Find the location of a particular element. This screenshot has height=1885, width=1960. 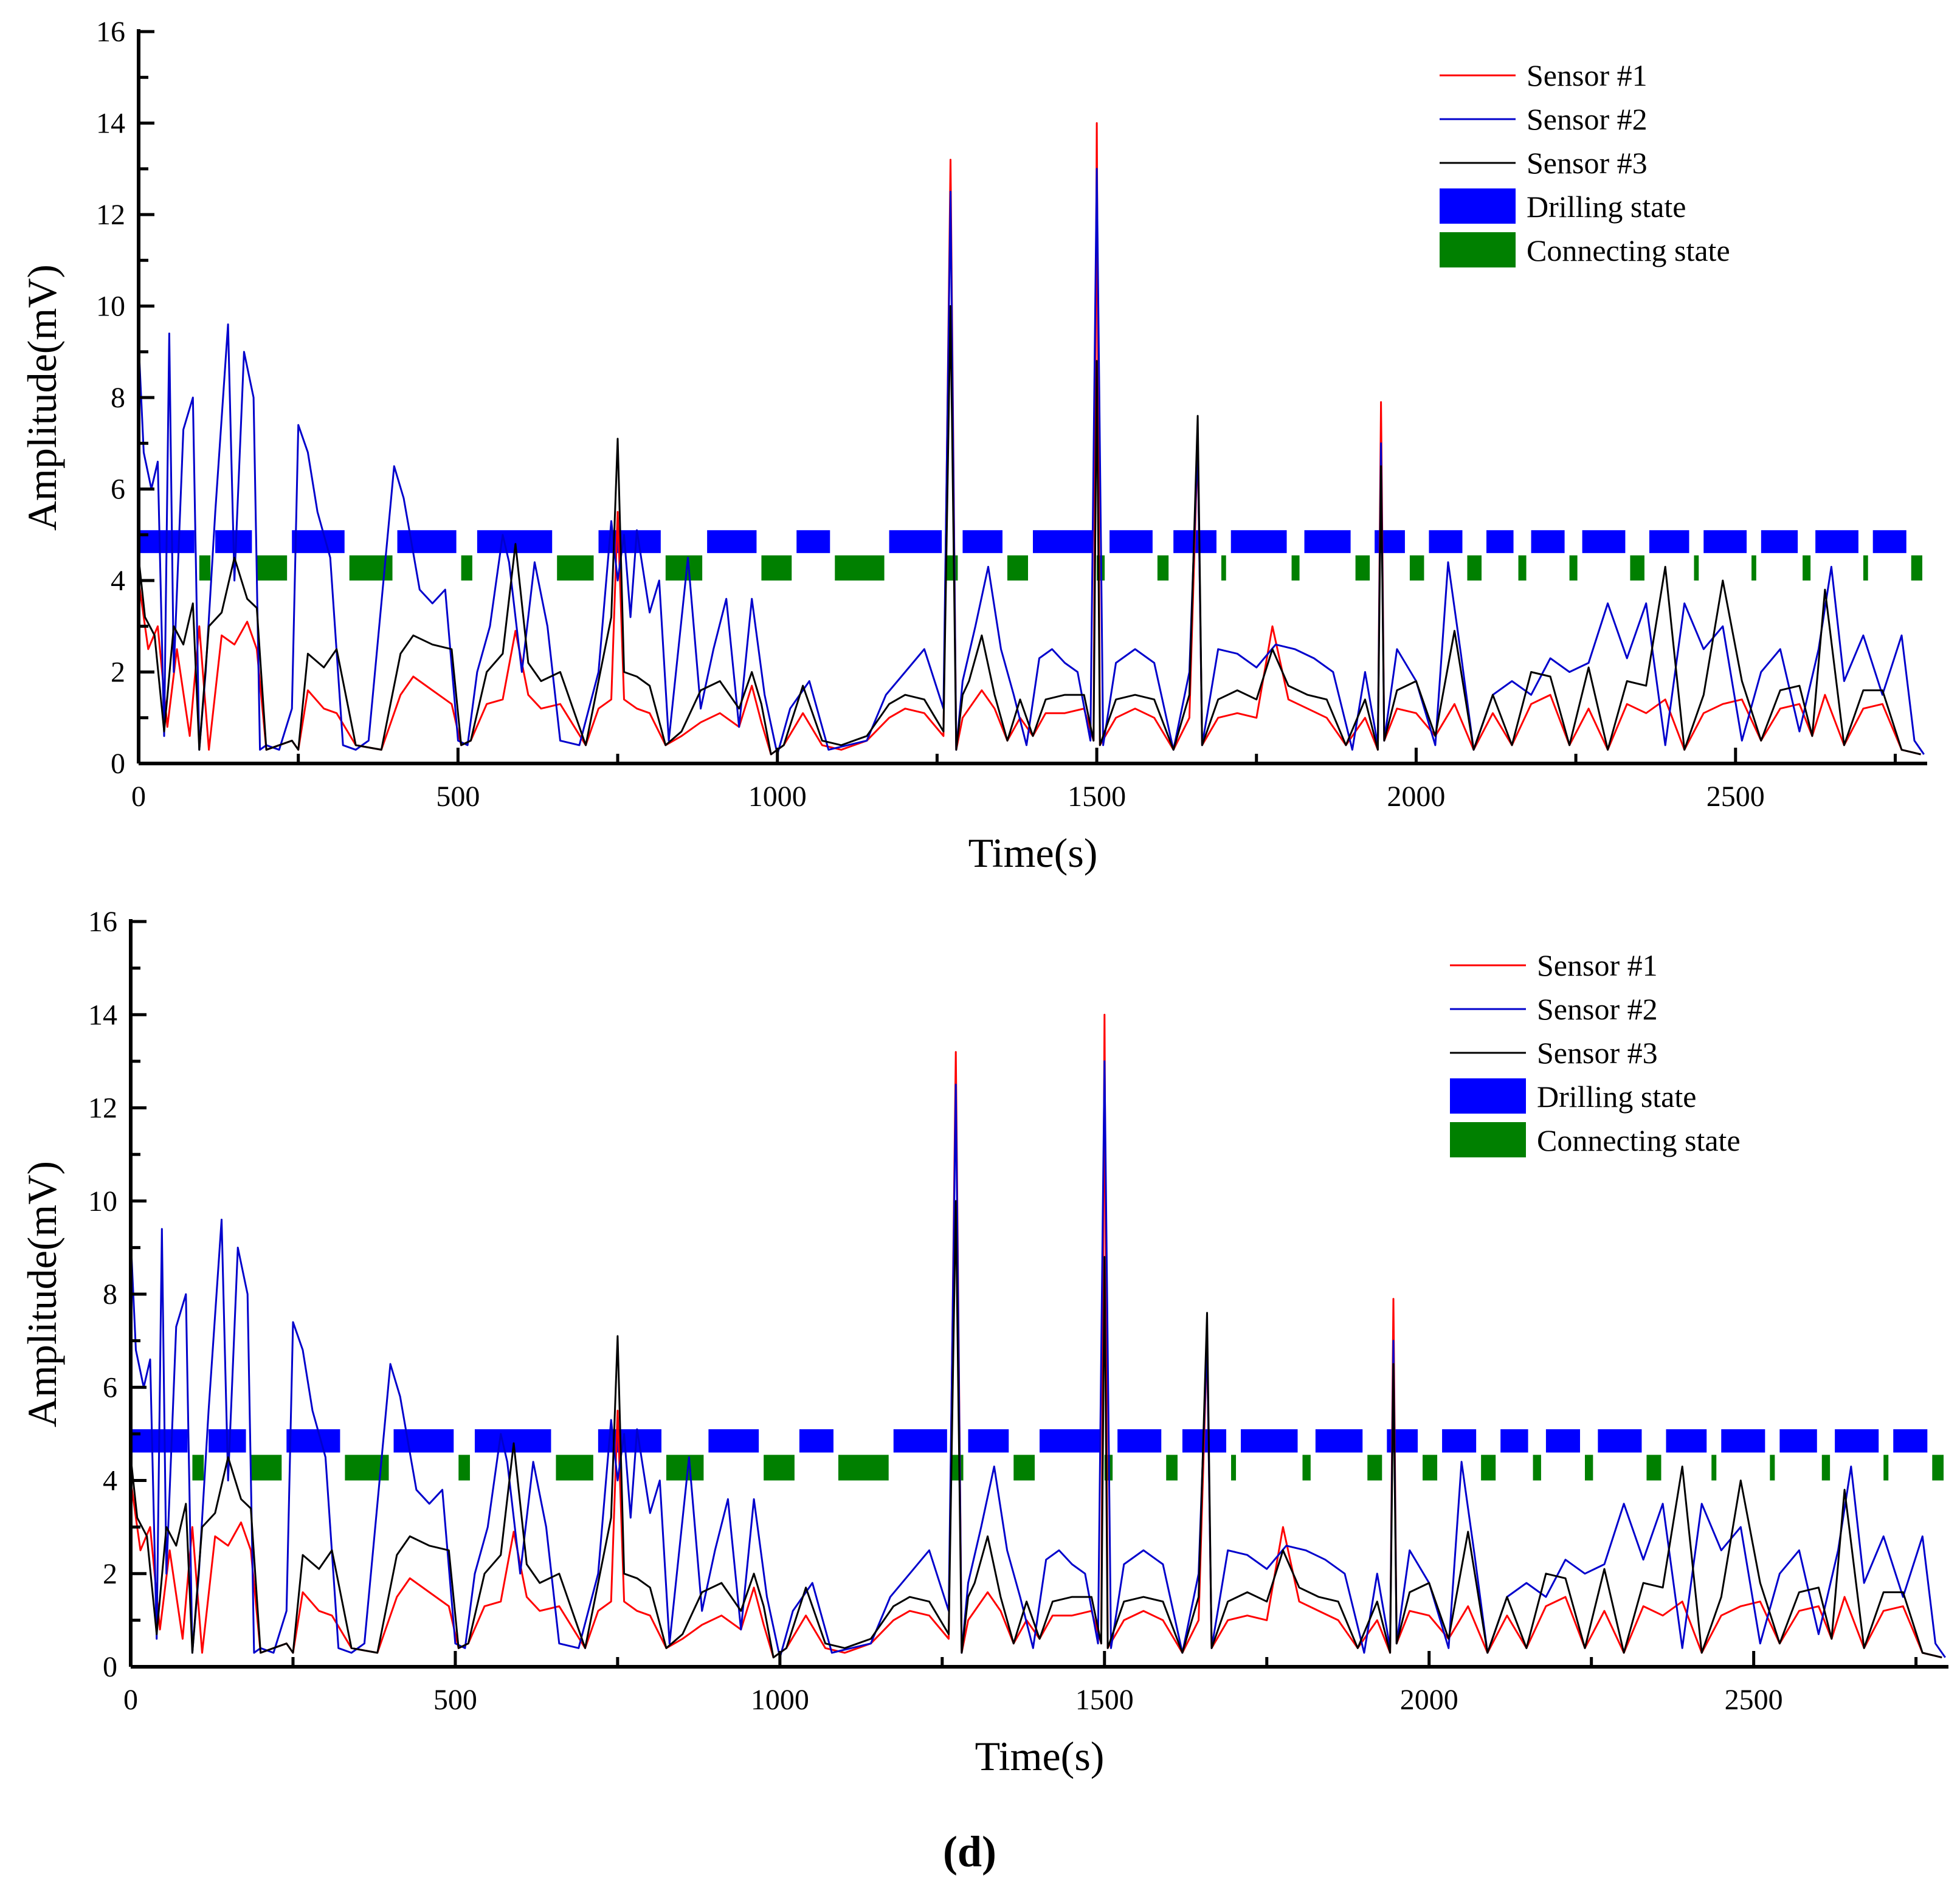

x-axis-title: Time(s) is located at coordinates (1040, 1756).